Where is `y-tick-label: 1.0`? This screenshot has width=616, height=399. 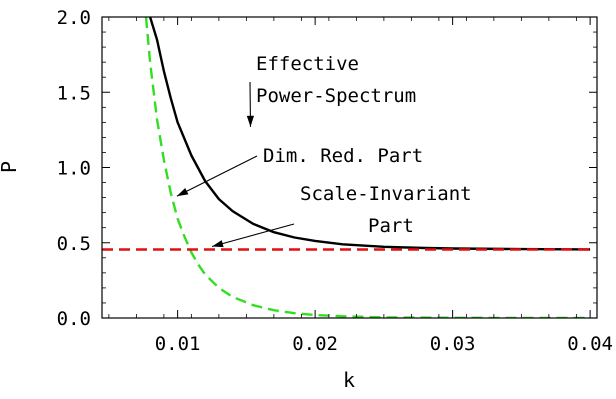
y-tick-label: 1.0 is located at coordinates (74, 169).